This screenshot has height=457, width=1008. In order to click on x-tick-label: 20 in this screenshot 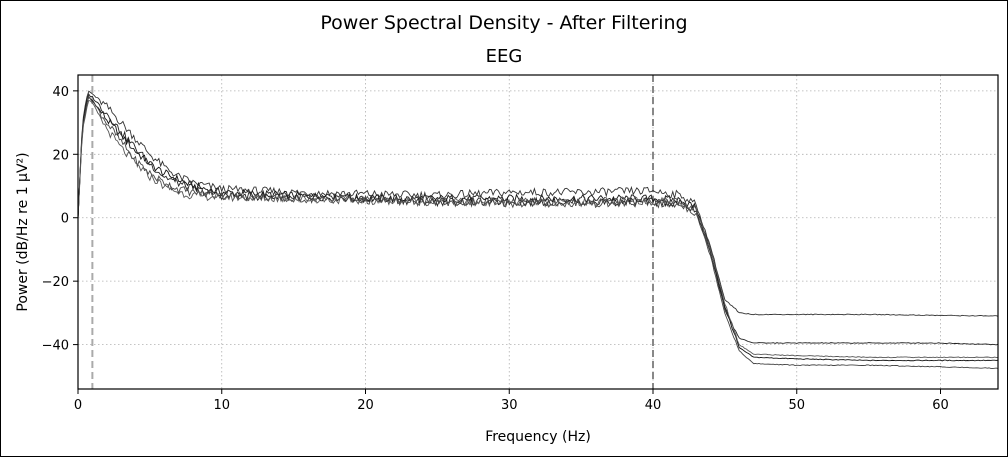, I will do `click(365, 405)`.